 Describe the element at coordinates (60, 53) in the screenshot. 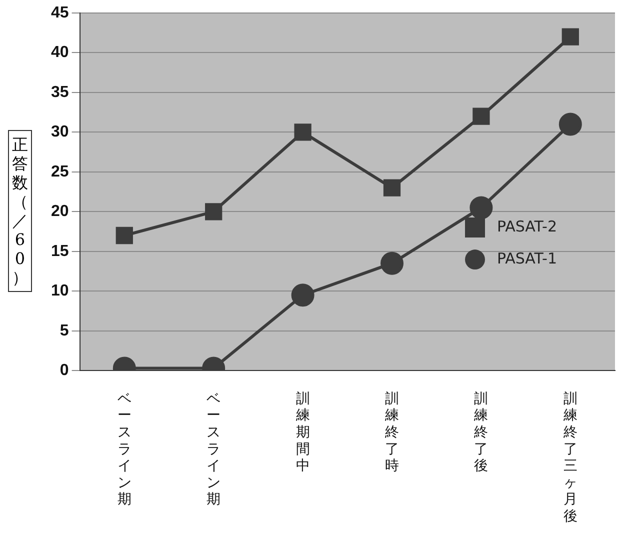

I see `y-tick-label: 40` at that location.